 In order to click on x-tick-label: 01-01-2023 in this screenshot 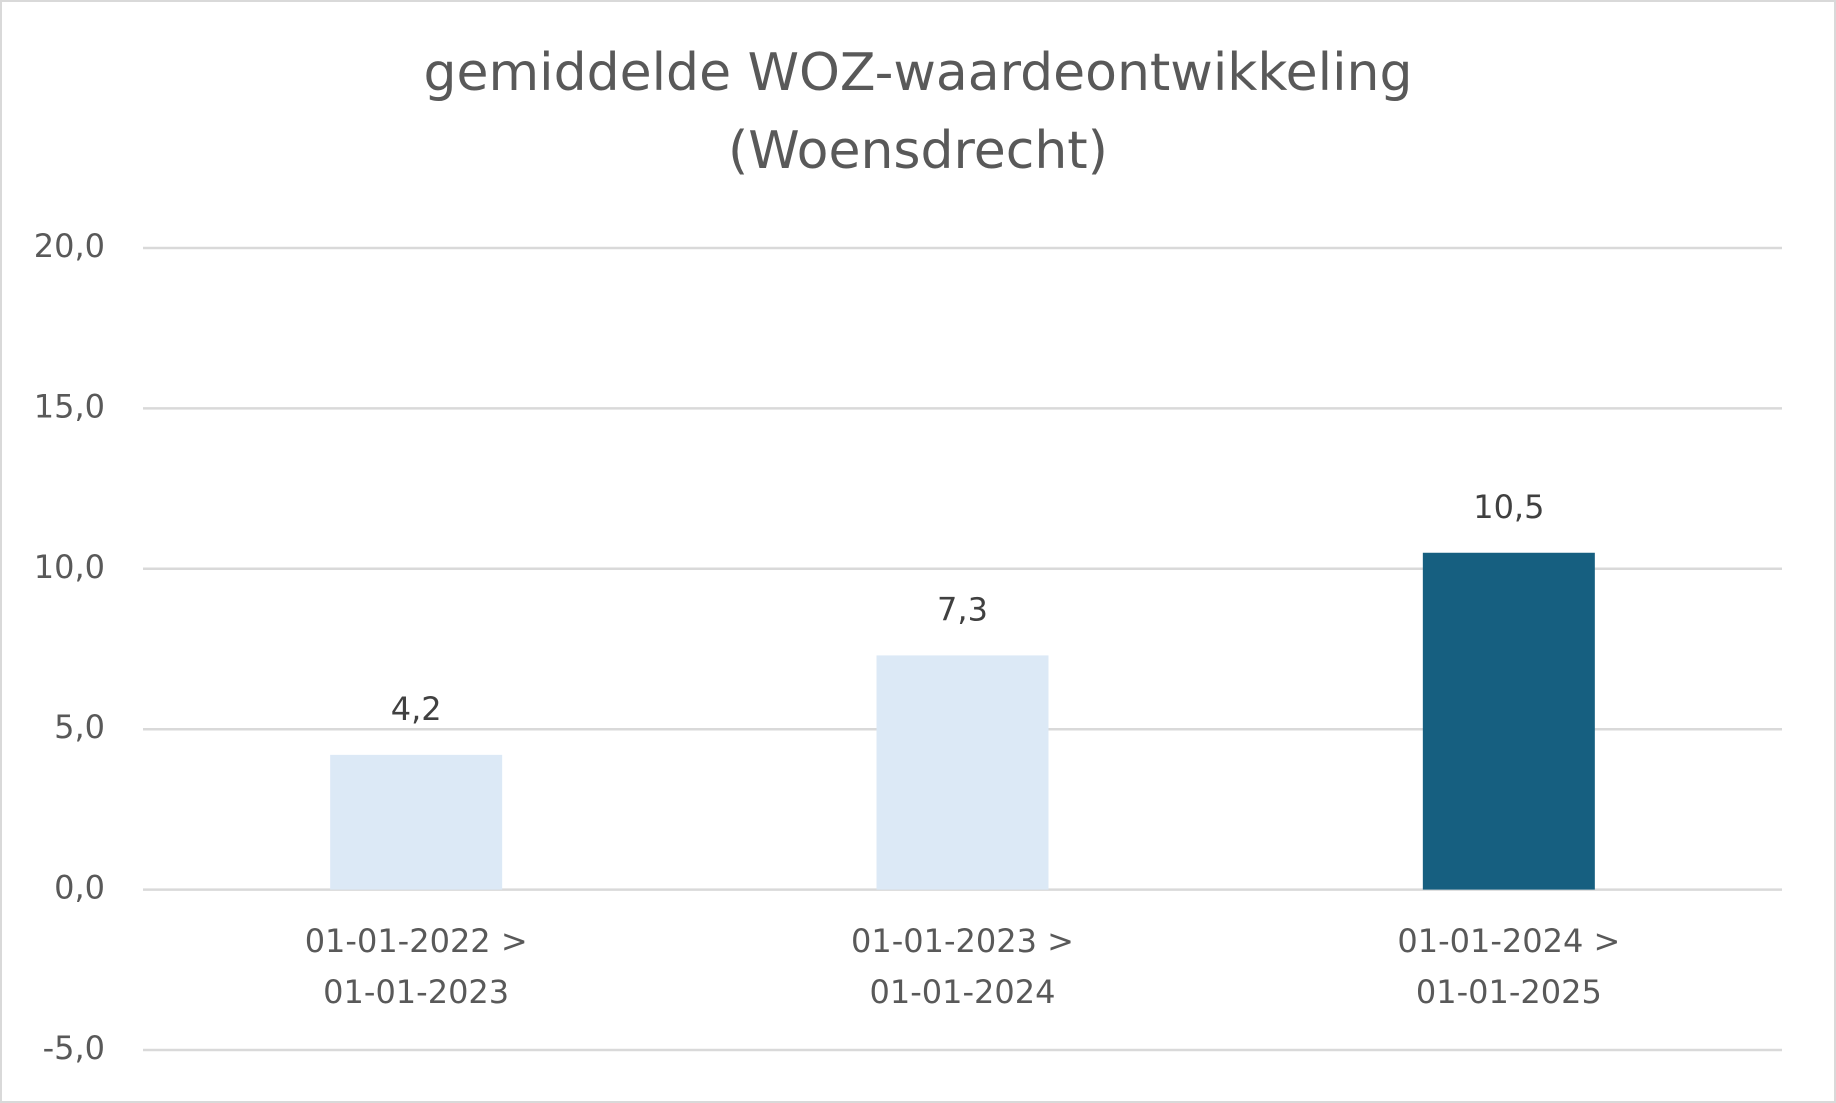, I will do `click(416, 992)`.